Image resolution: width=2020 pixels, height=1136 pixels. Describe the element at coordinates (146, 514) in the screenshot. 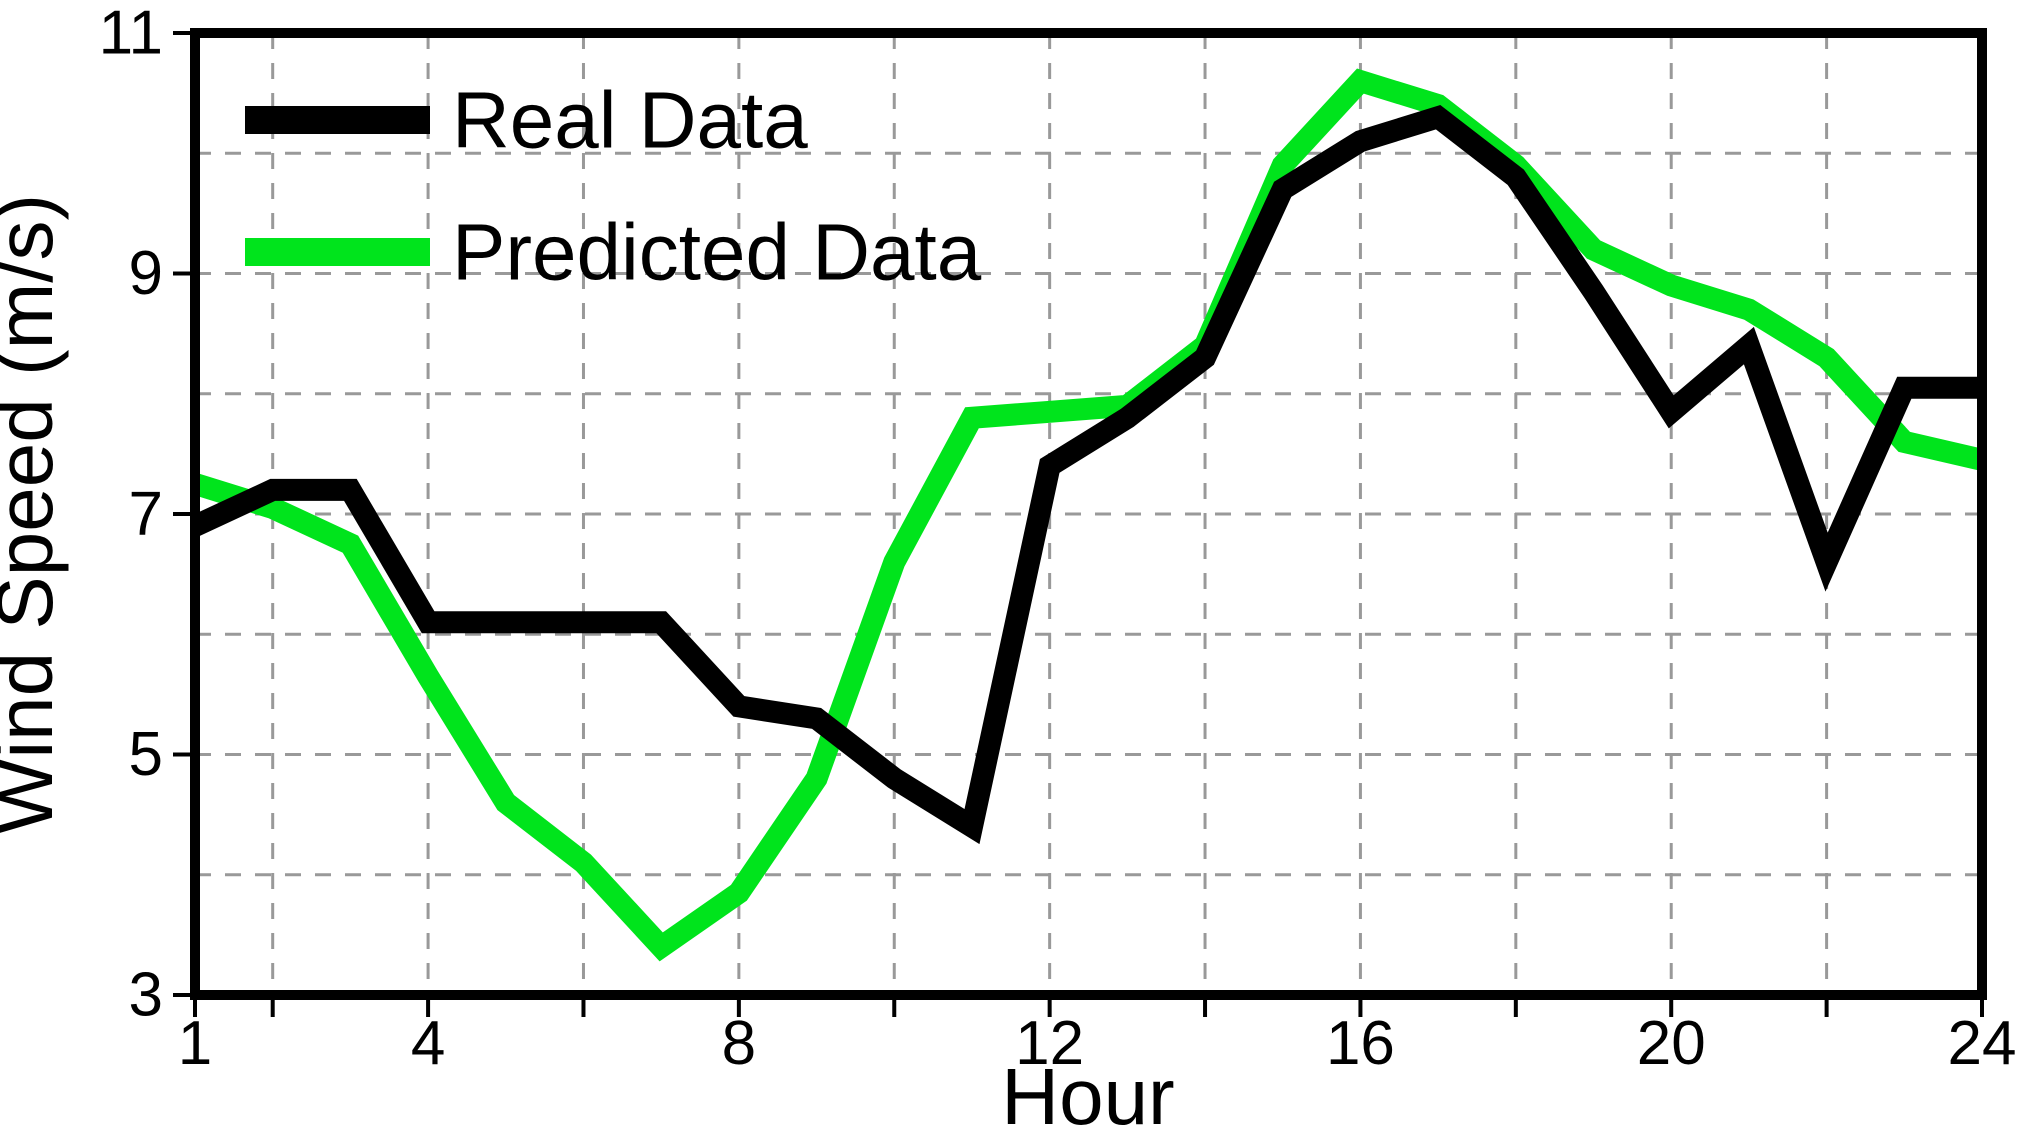

I see `y-tick-label: 7` at that location.